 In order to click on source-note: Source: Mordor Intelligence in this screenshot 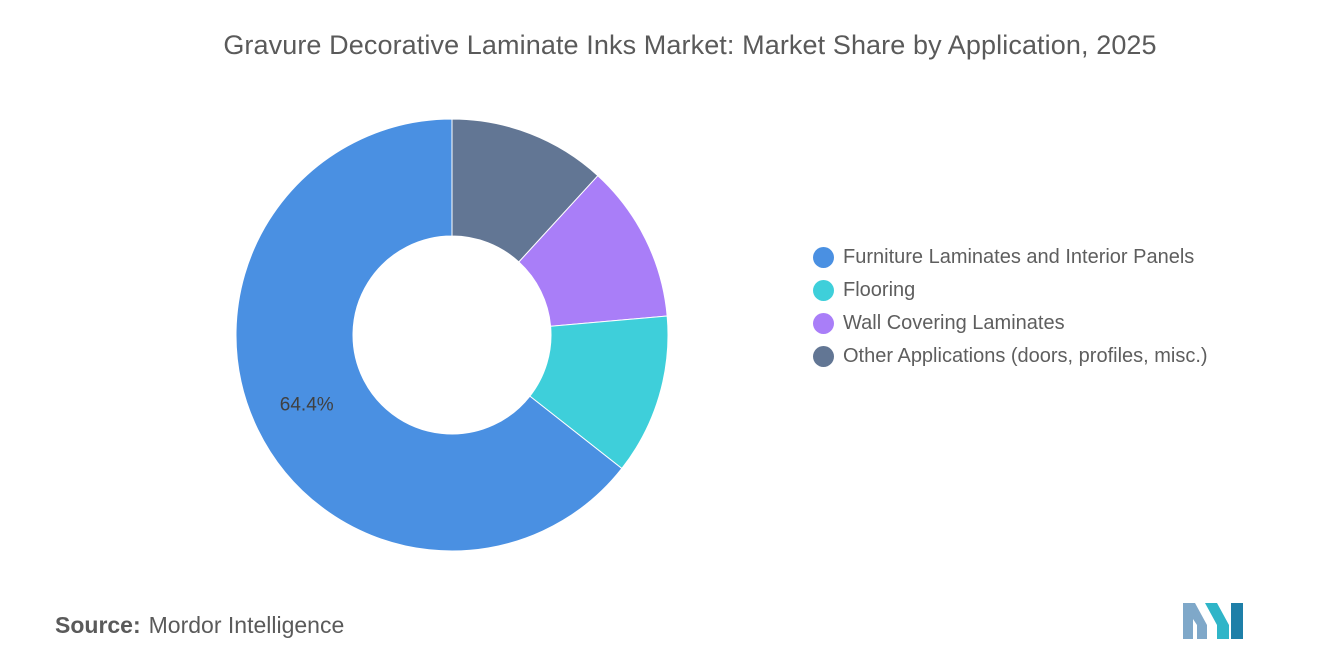, I will do `click(199, 625)`.